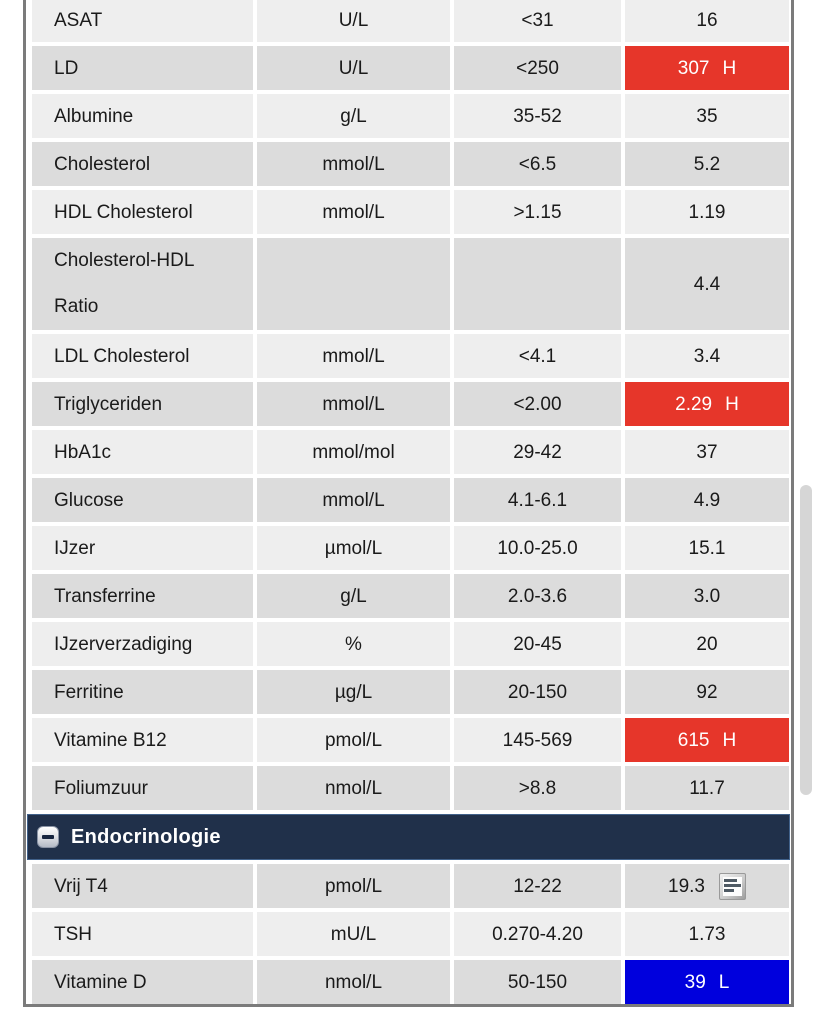  Describe the element at coordinates (537, 284) in the screenshot. I see `reference-range-cell` at that location.